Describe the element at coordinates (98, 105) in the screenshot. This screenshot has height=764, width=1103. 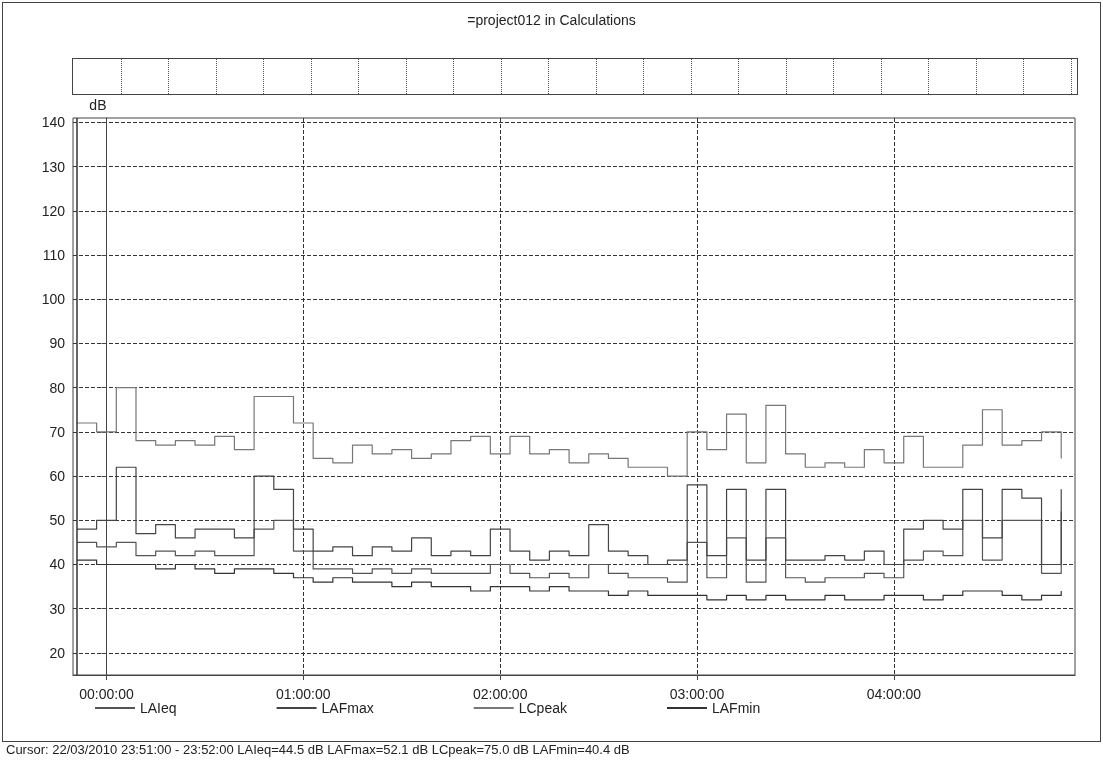
I see `y-axis-title: dB` at that location.